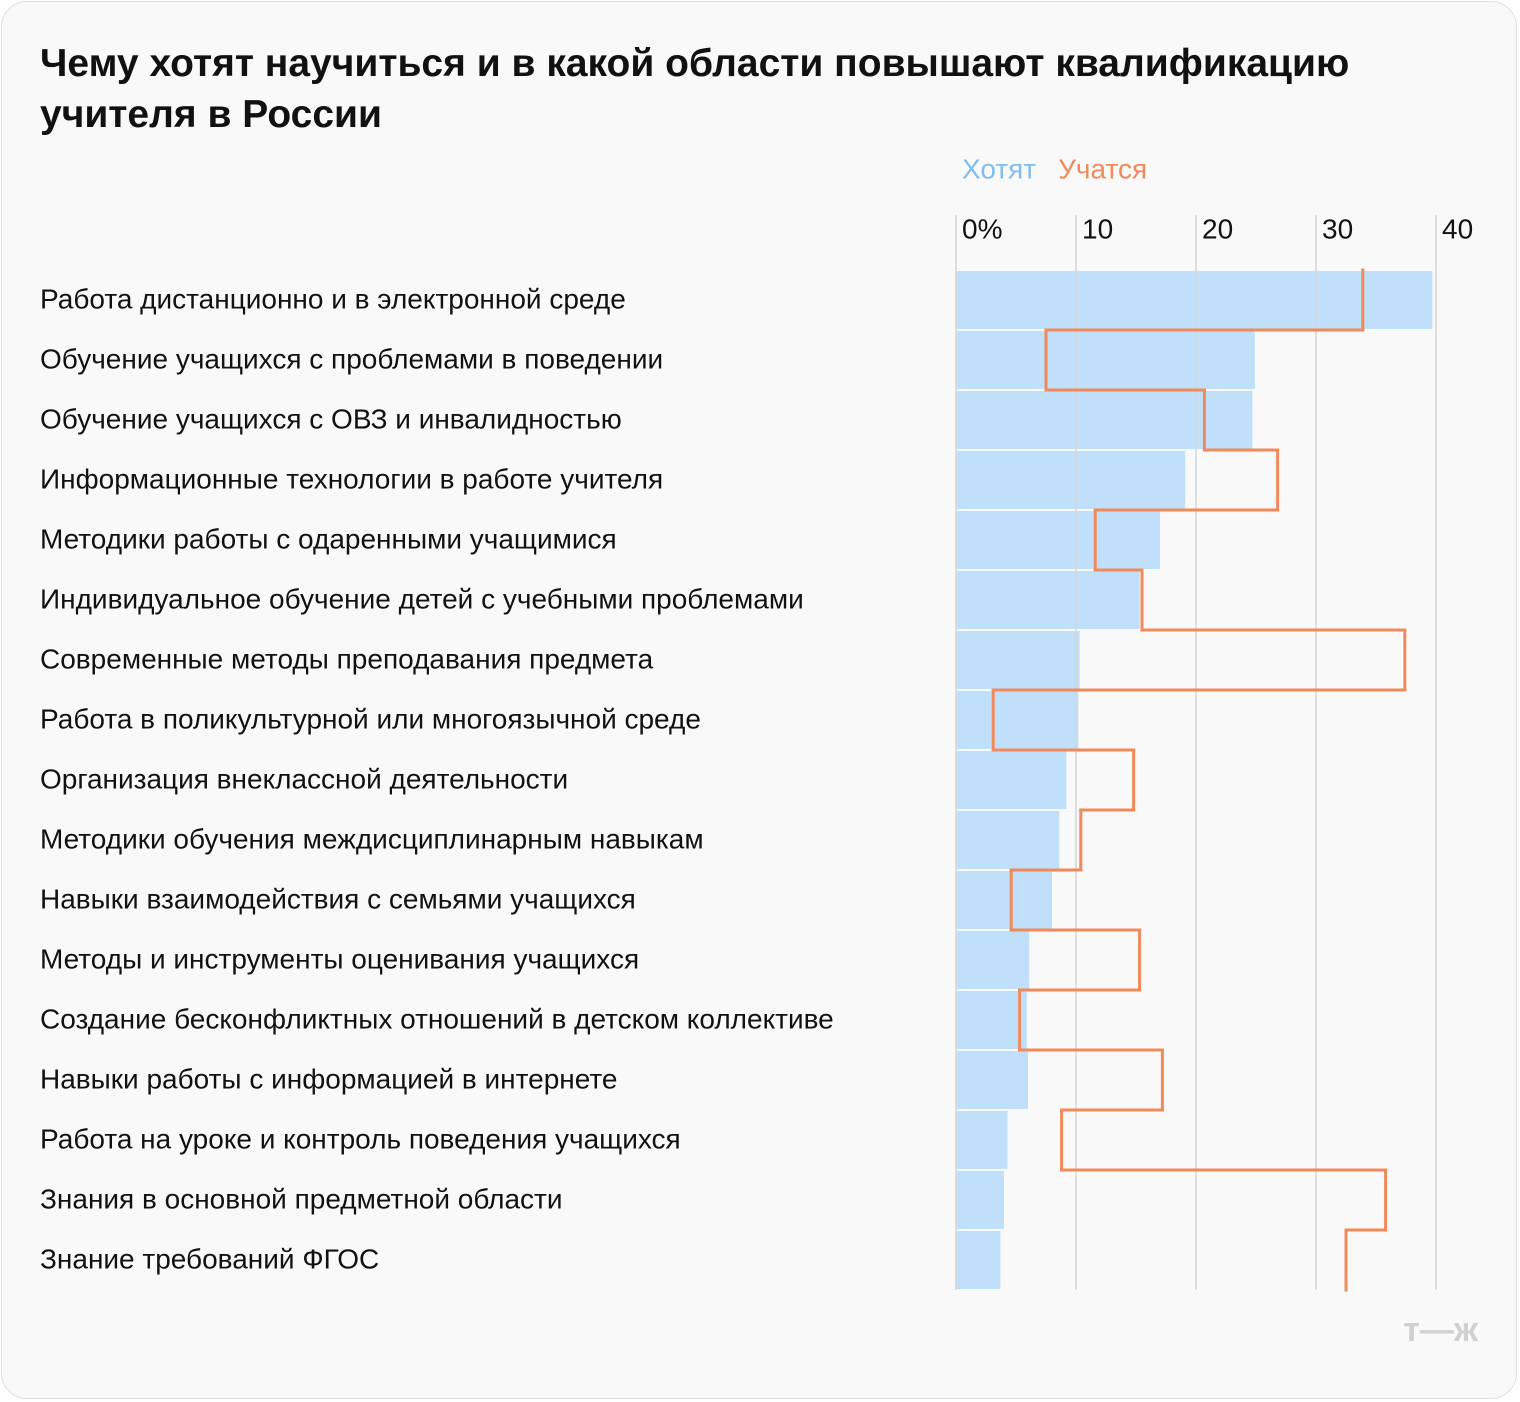 The width and height of the screenshot is (1520, 1402). Describe the element at coordinates (347, 658) in the screenshot. I see `y-tick-label: Современные методы преподавания предмета` at that location.